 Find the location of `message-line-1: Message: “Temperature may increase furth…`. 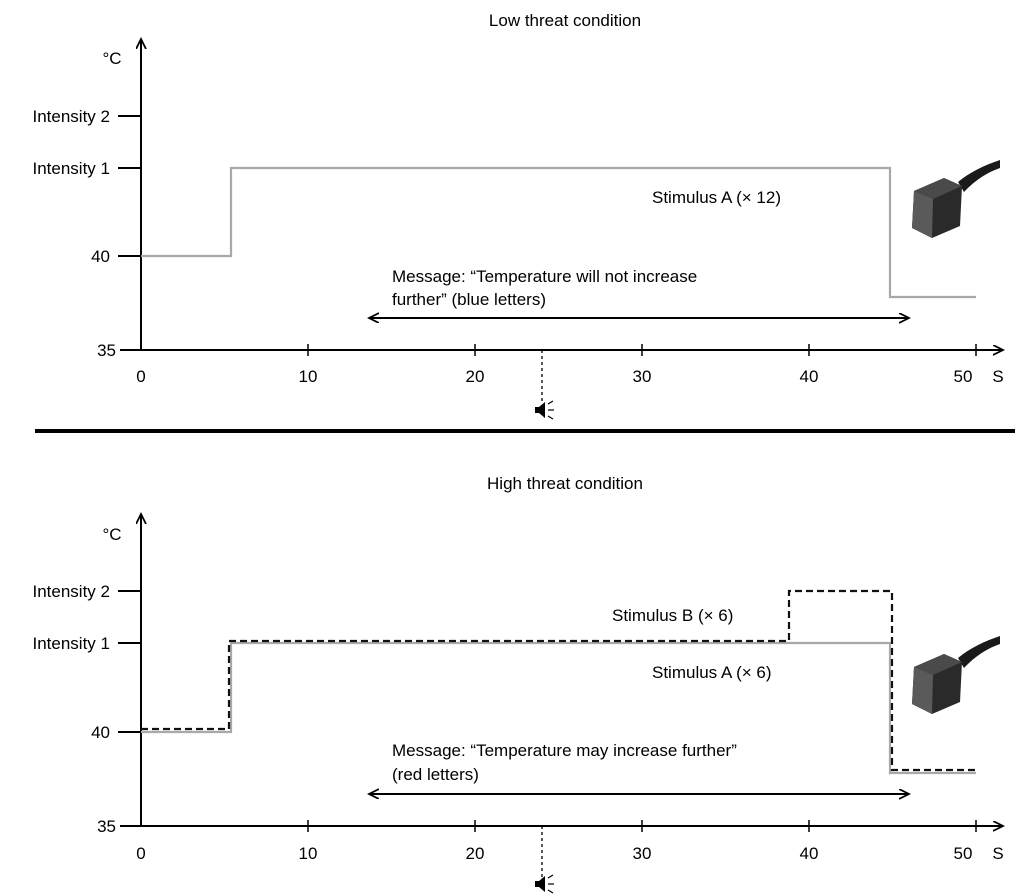

message-line-1: Message: “Temperature may increase furth… is located at coordinates (564, 750).